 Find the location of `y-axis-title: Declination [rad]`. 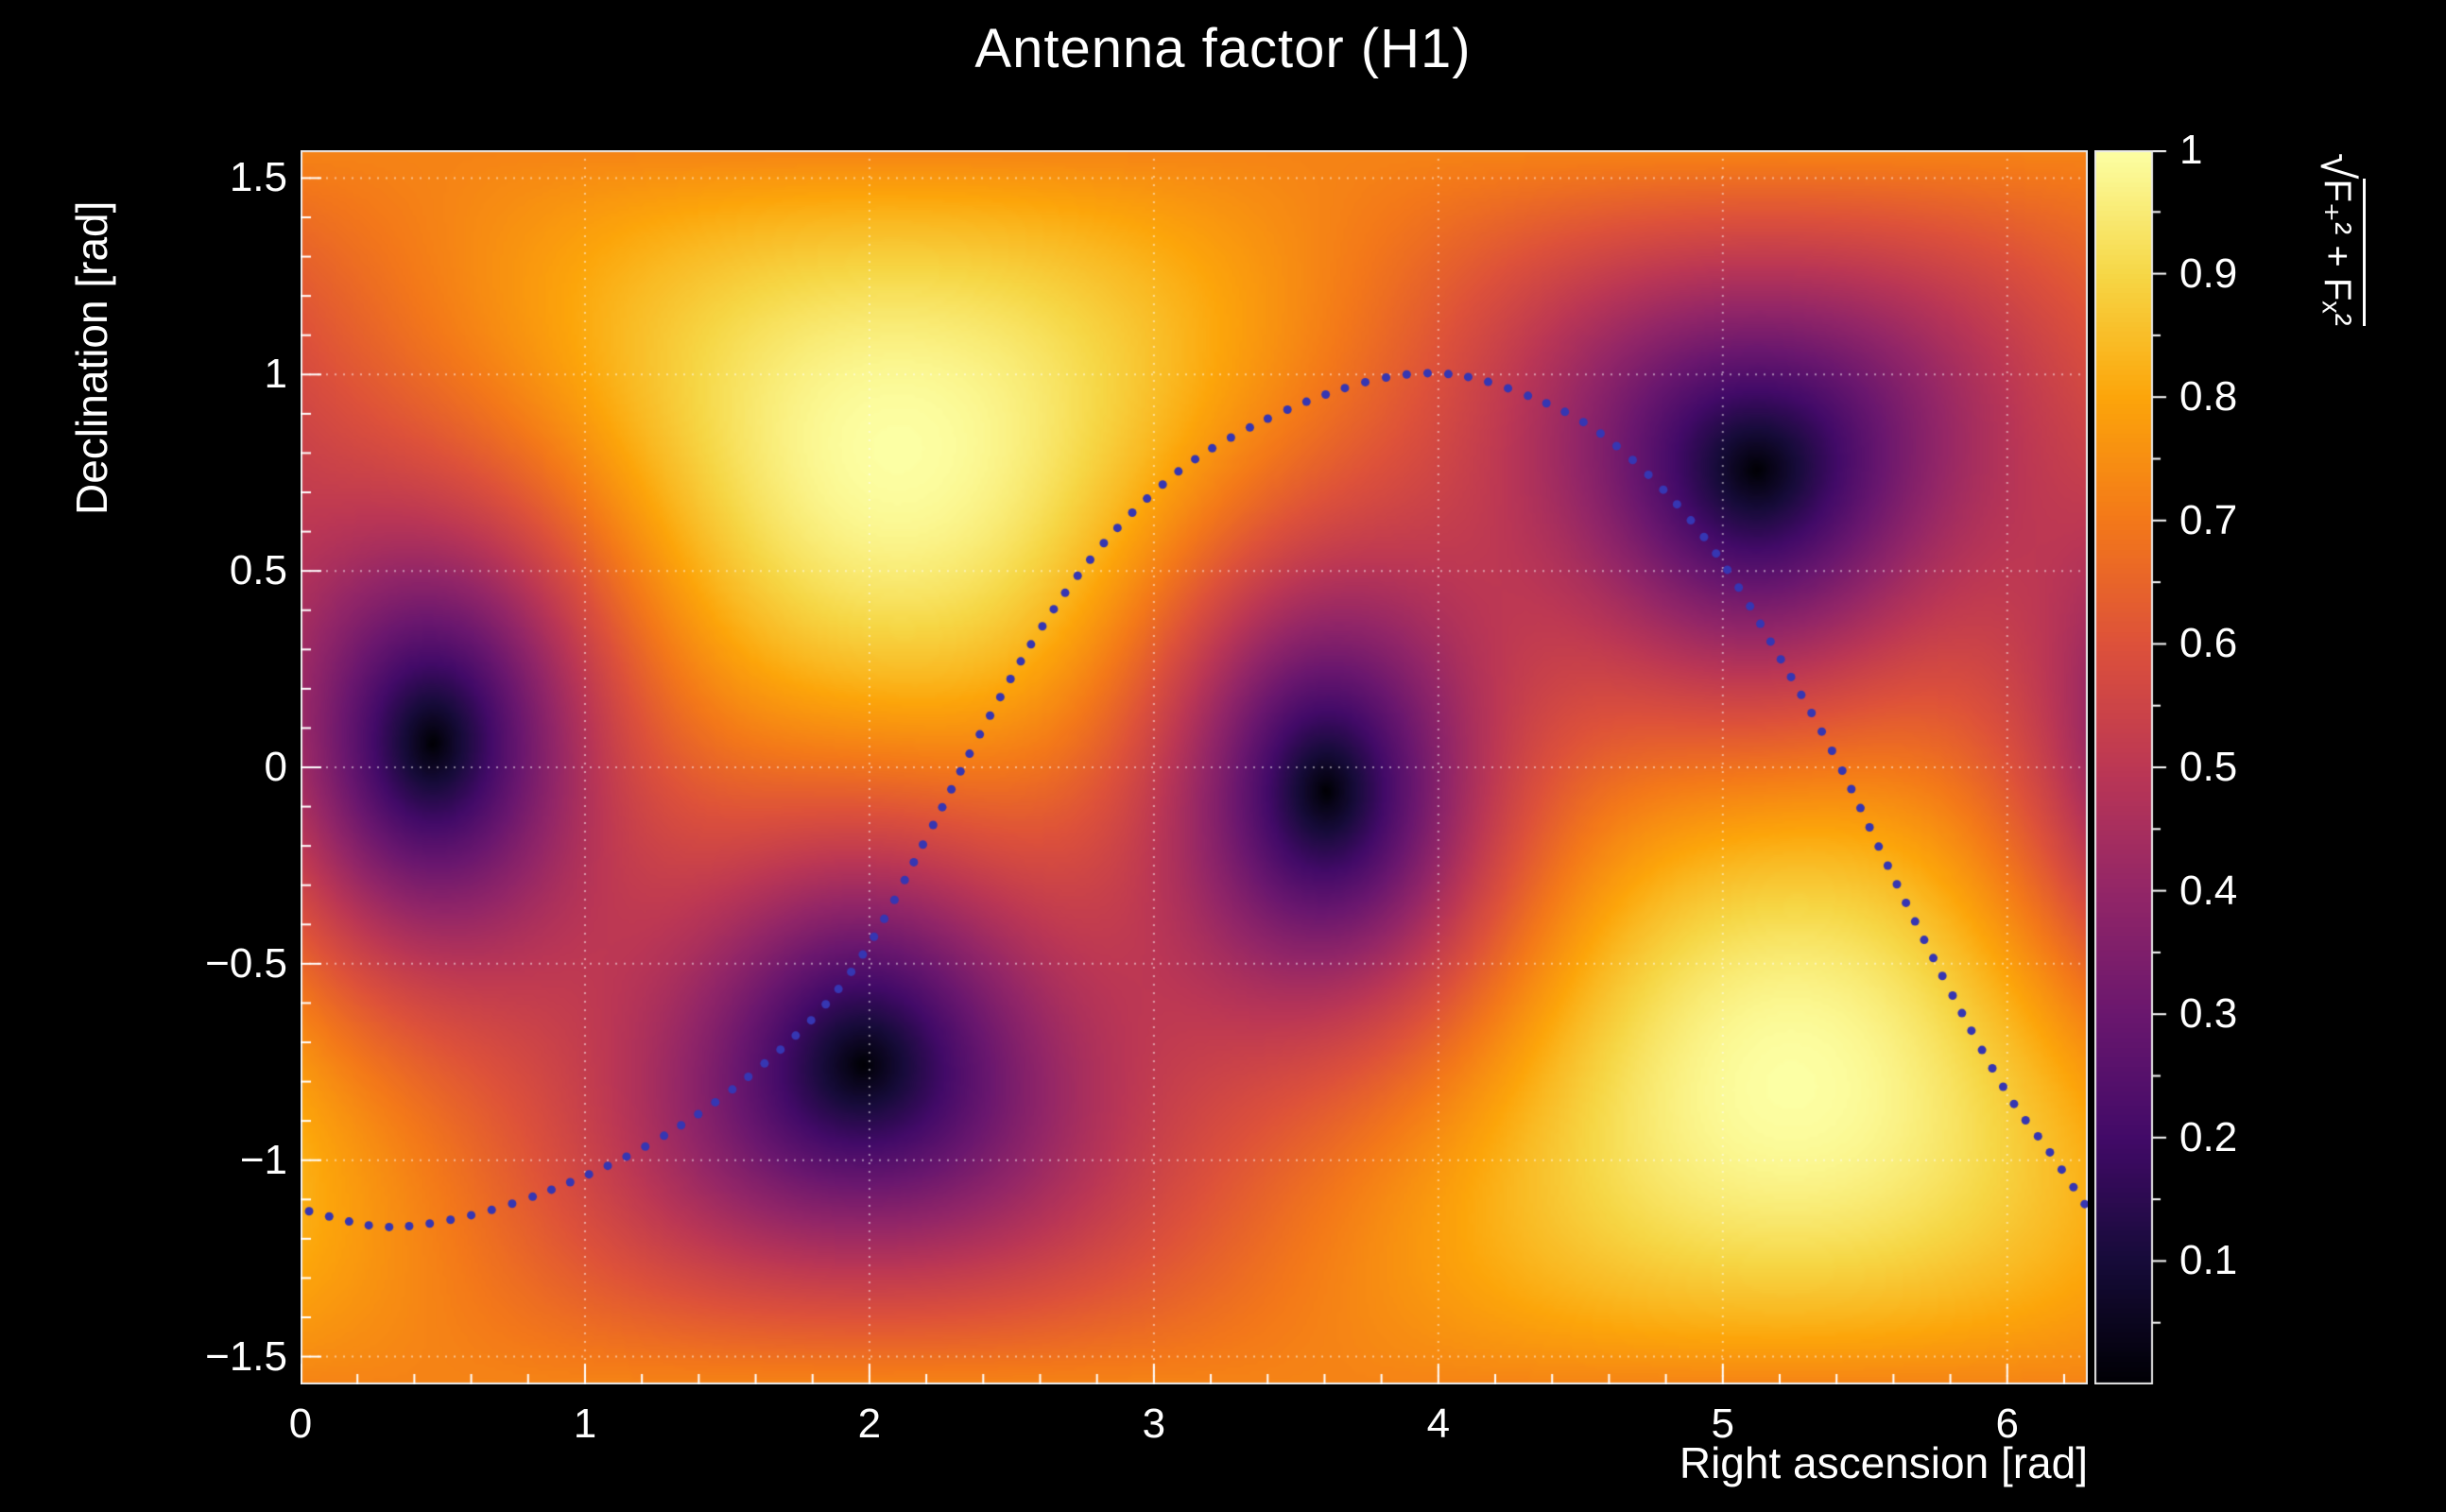

y-axis-title: Declination [rad] is located at coordinates (91, 357).